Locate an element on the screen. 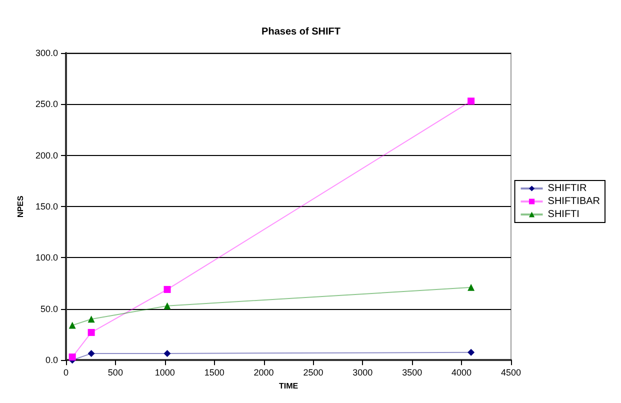  x-tick-label: 3000 is located at coordinates (362, 373).